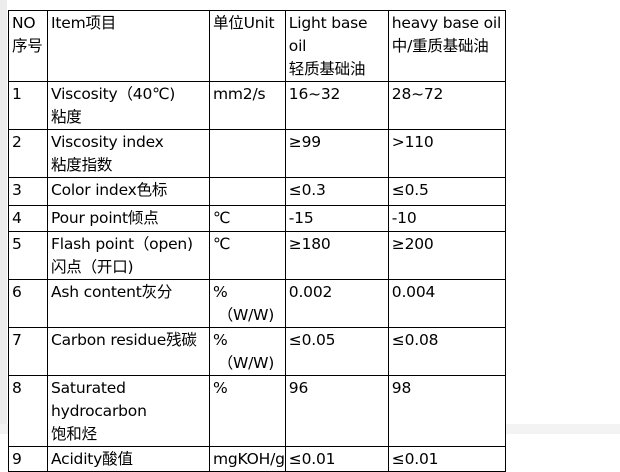  Describe the element at coordinates (128, 351) in the screenshot. I see `cell-item: Carbon residue残碳` at that location.